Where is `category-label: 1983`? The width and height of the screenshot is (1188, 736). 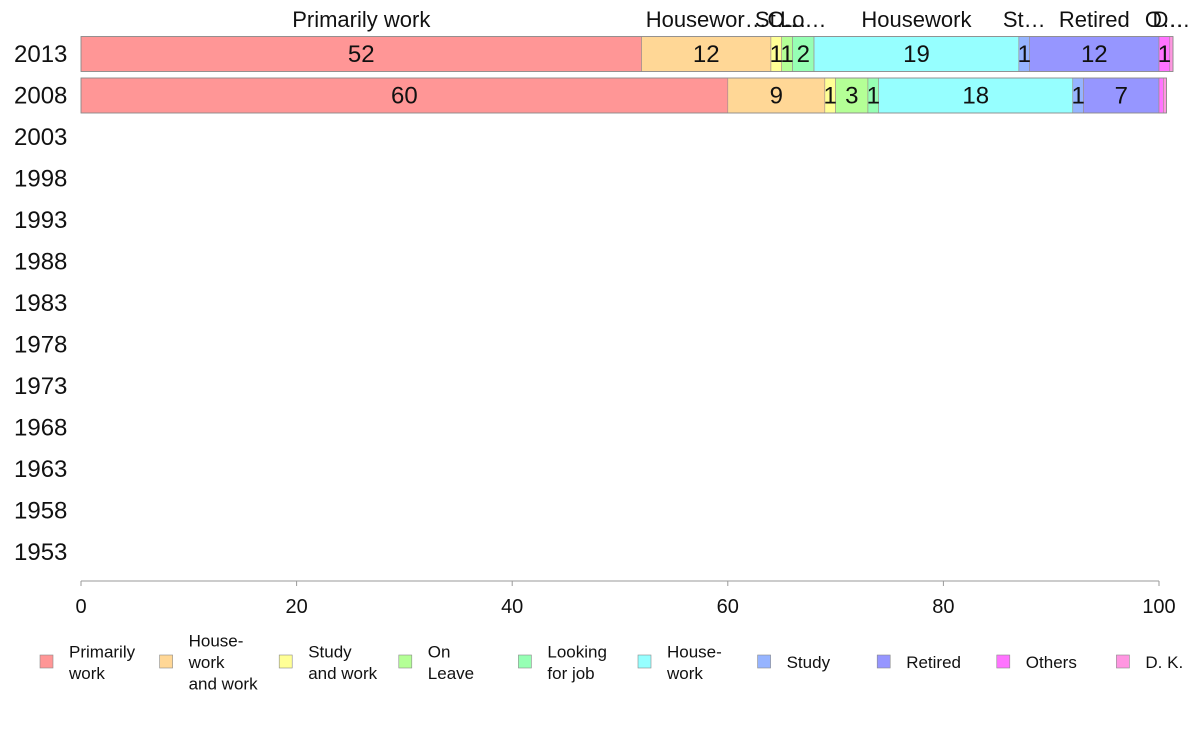
category-label: 1983 is located at coordinates (40, 303).